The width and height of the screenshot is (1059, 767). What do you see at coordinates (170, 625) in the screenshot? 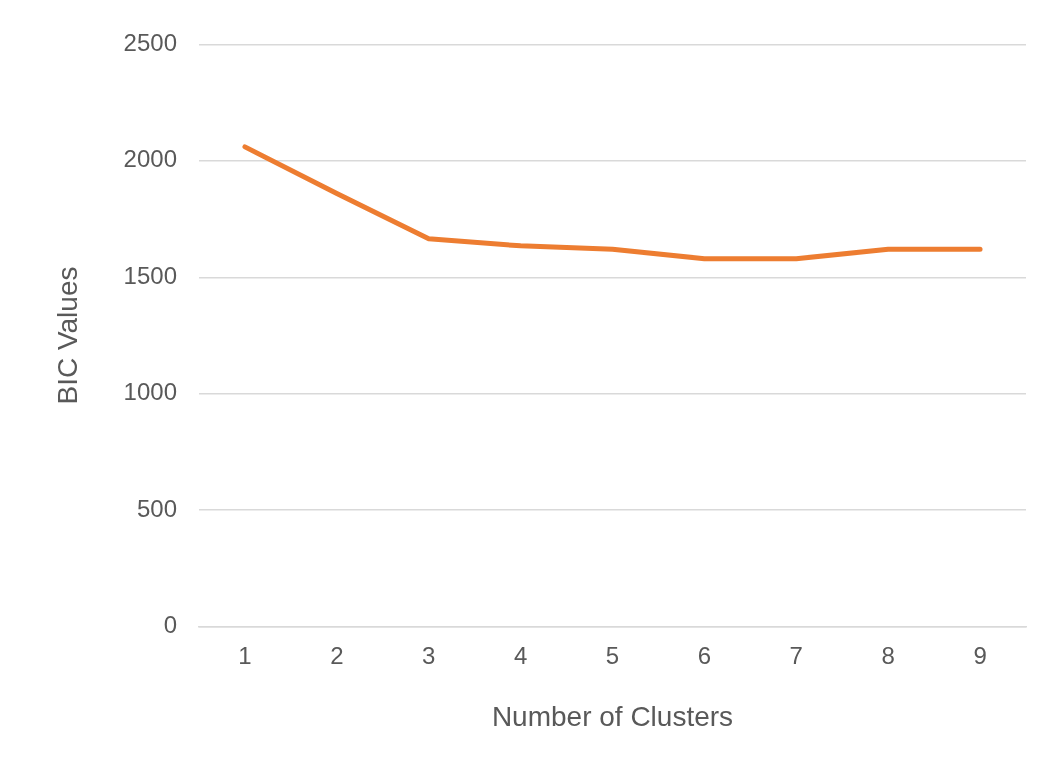
I see `y-tick-label: 0` at bounding box center [170, 625].